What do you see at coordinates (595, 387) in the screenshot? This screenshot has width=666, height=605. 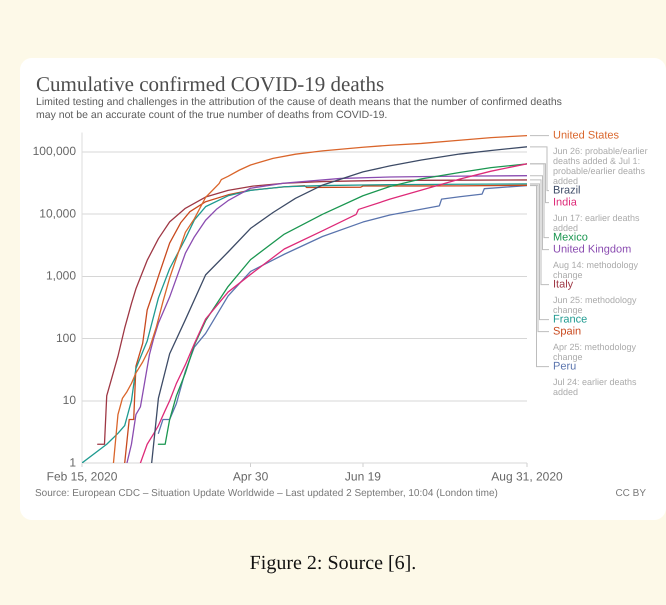 I see `annotation: Jul 24: earlier deaths added` at bounding box center [595, 387].